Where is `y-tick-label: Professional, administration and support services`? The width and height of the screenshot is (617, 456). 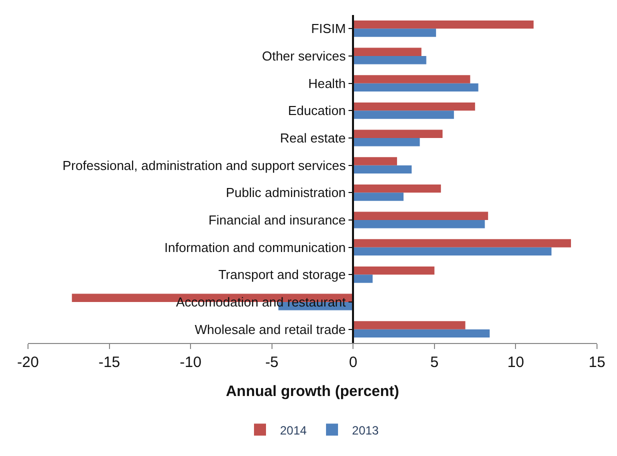 y-tick-label: Professional, administration and support services is located at coordinates (204, 165).